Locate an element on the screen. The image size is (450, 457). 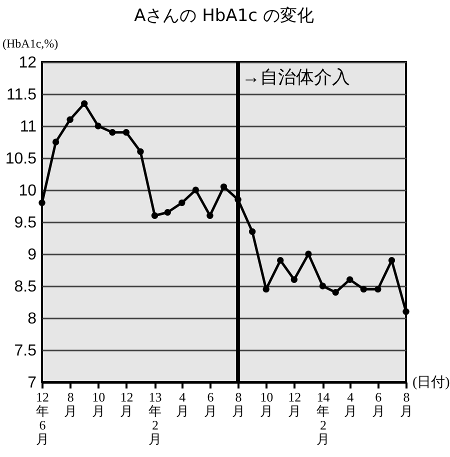
y-tick-label: 9 is located at coordinates (32, 255).